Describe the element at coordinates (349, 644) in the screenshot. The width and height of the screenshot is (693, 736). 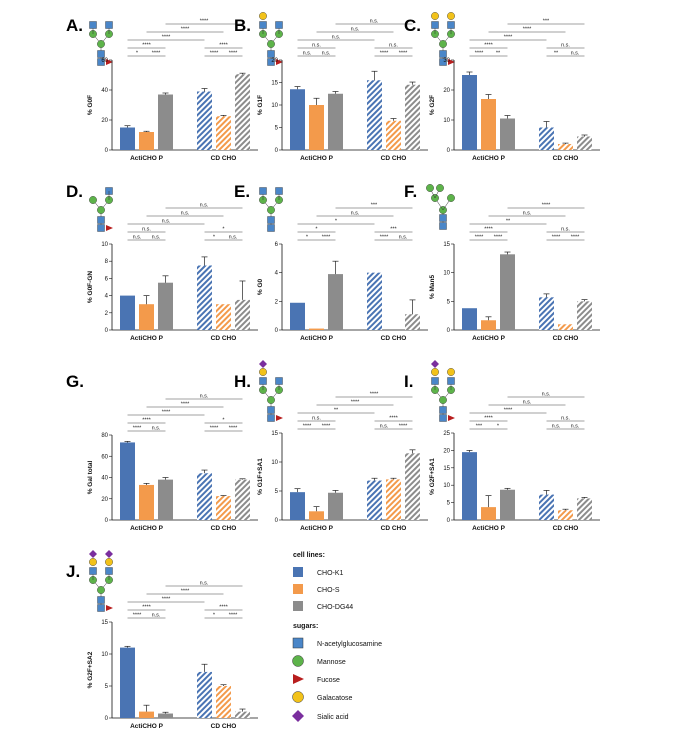
I see `legend-label-glcnac: N-acetylglucosamine` at that location.